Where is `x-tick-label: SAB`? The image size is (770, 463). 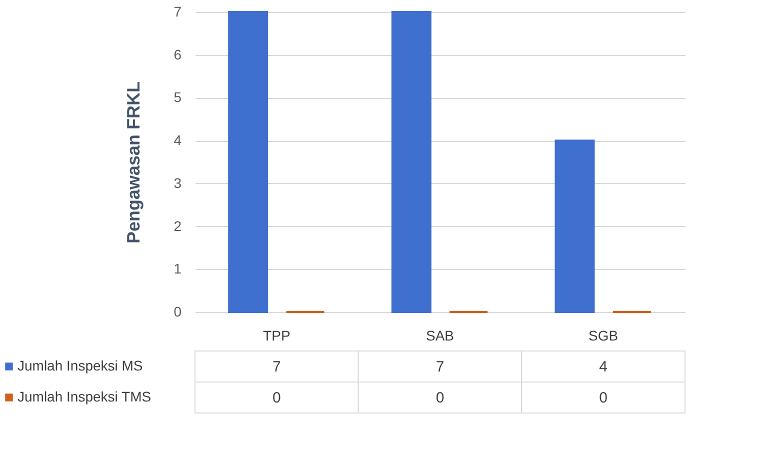 x-tick-label: SAB is located at coordinates (440, 336).